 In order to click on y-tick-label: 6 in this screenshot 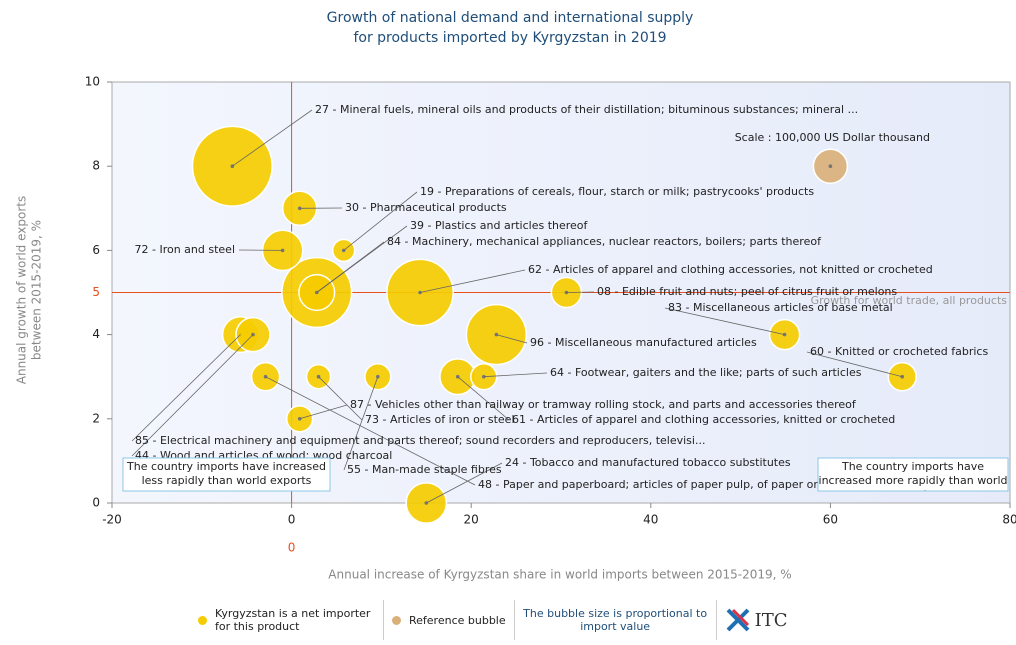, I will do `click(96, 250)`.